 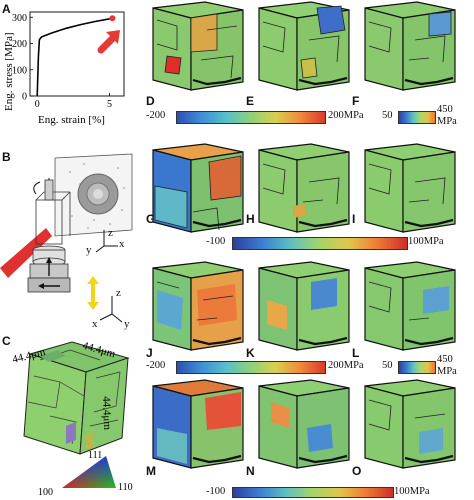 I want to click on axis-label-x1: x, so click(x=122, y=244).